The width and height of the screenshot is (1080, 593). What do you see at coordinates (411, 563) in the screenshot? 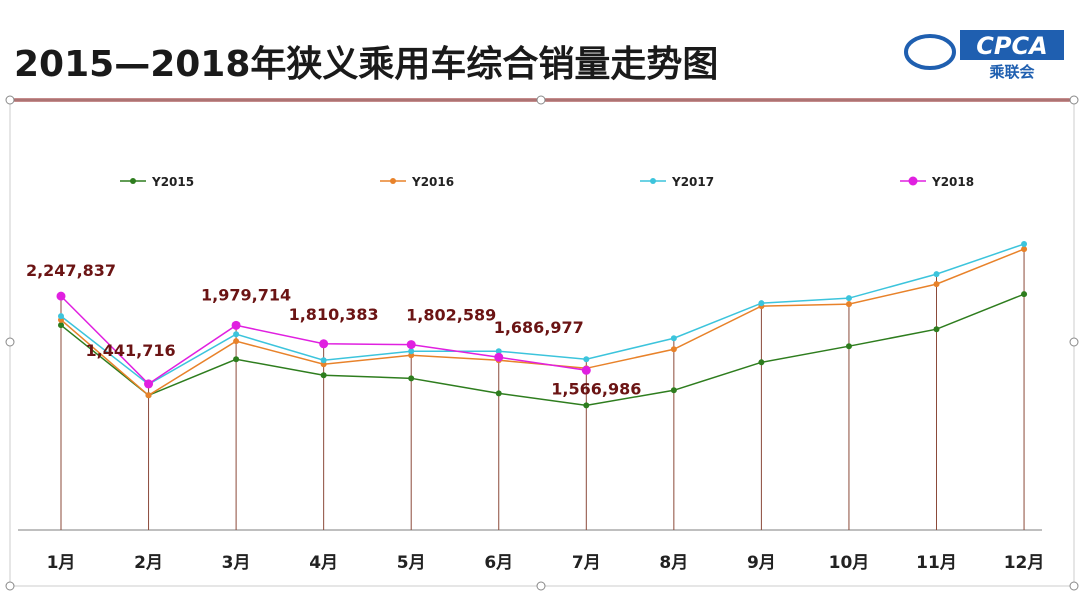
I see `x-tick-label: 5月` at bounding box center [411, 563].